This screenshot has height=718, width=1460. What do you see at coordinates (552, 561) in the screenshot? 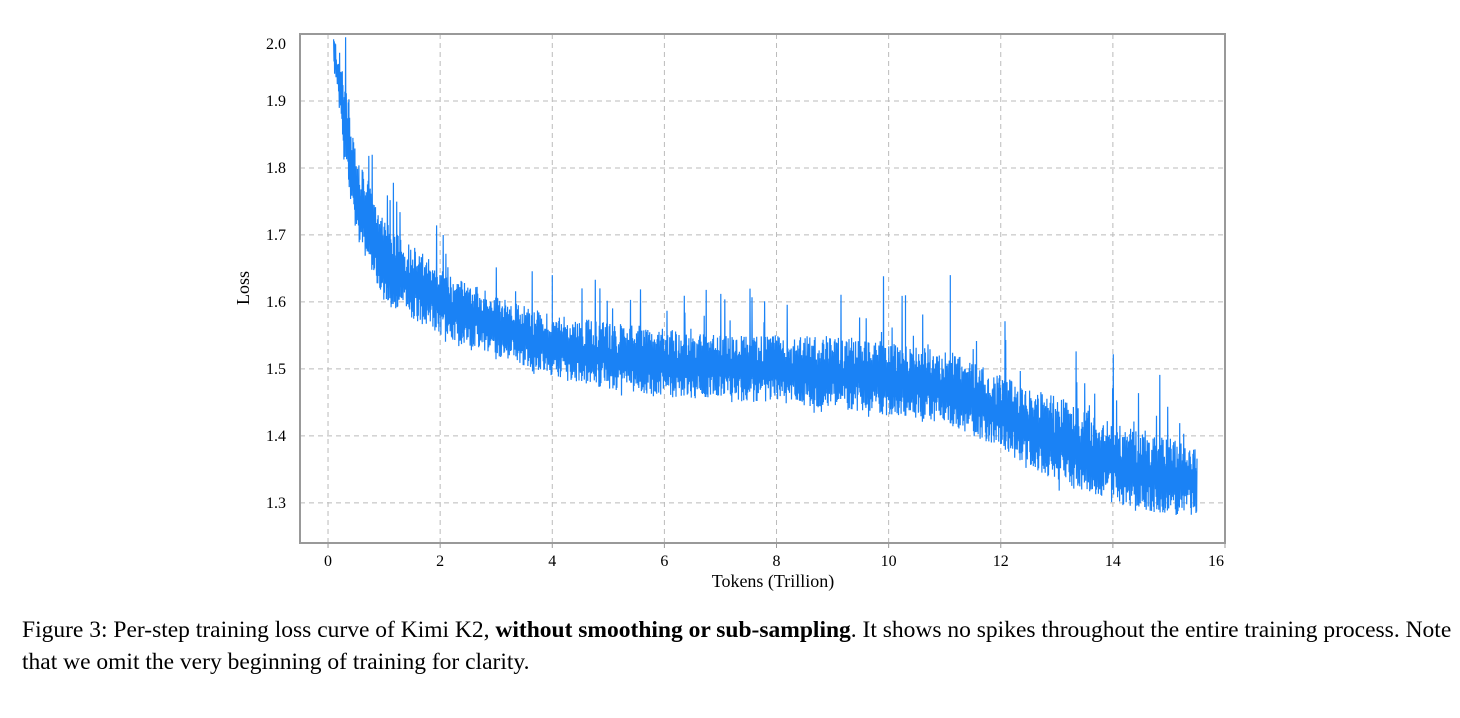
I see `x-tick-label: 4` at bounding box center [552, 561].